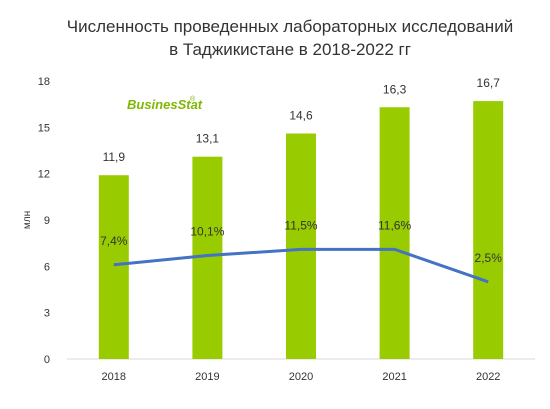 This screenshot has width=550, height=409. What do you see at coordinates (114, 377) in the screenshot?
I see `x-tick-label: 2018` at bounding box center [114, 377].